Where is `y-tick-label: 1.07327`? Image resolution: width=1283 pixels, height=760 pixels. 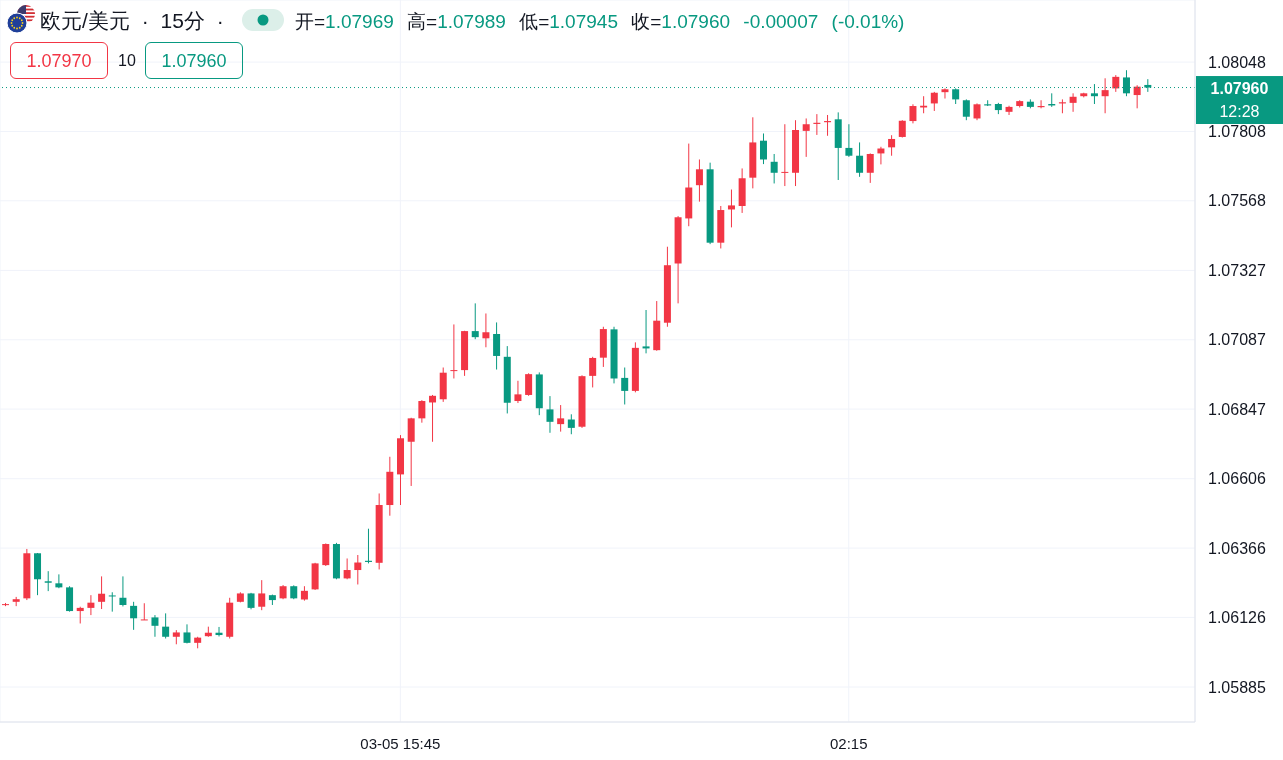
y-tick-label: 1.07327 is located at coordinates (1237, 271).